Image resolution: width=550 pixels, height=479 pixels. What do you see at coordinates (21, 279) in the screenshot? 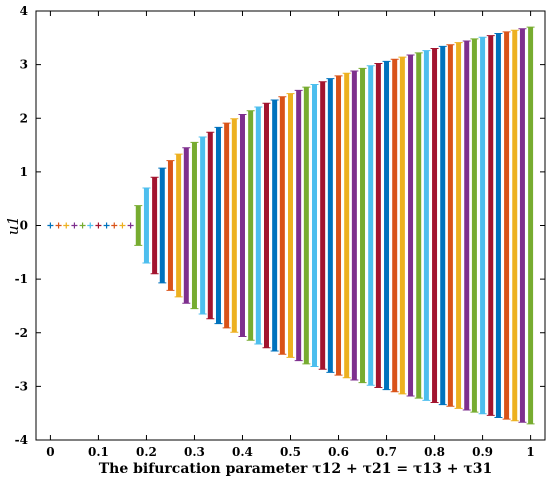
I see `y-tick-label: -1` at bounding box center [21, 279].